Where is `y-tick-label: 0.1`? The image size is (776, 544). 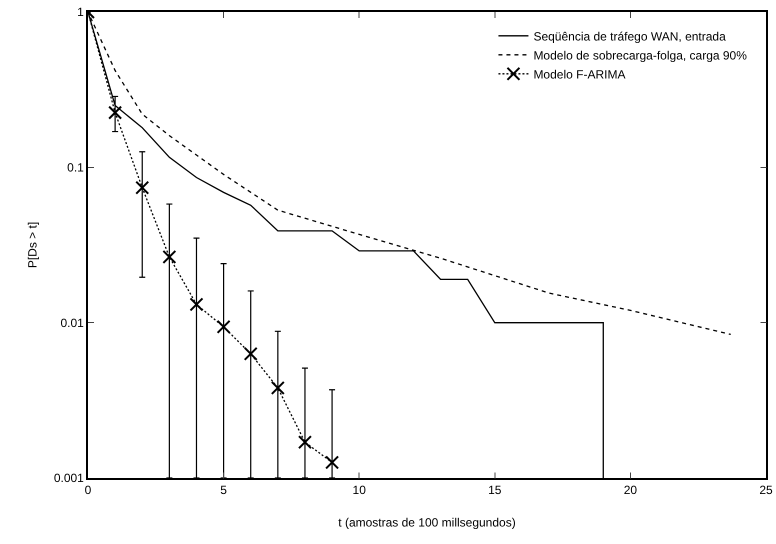 y-tick-label: 0.1 is located at coordinates (75, 167).